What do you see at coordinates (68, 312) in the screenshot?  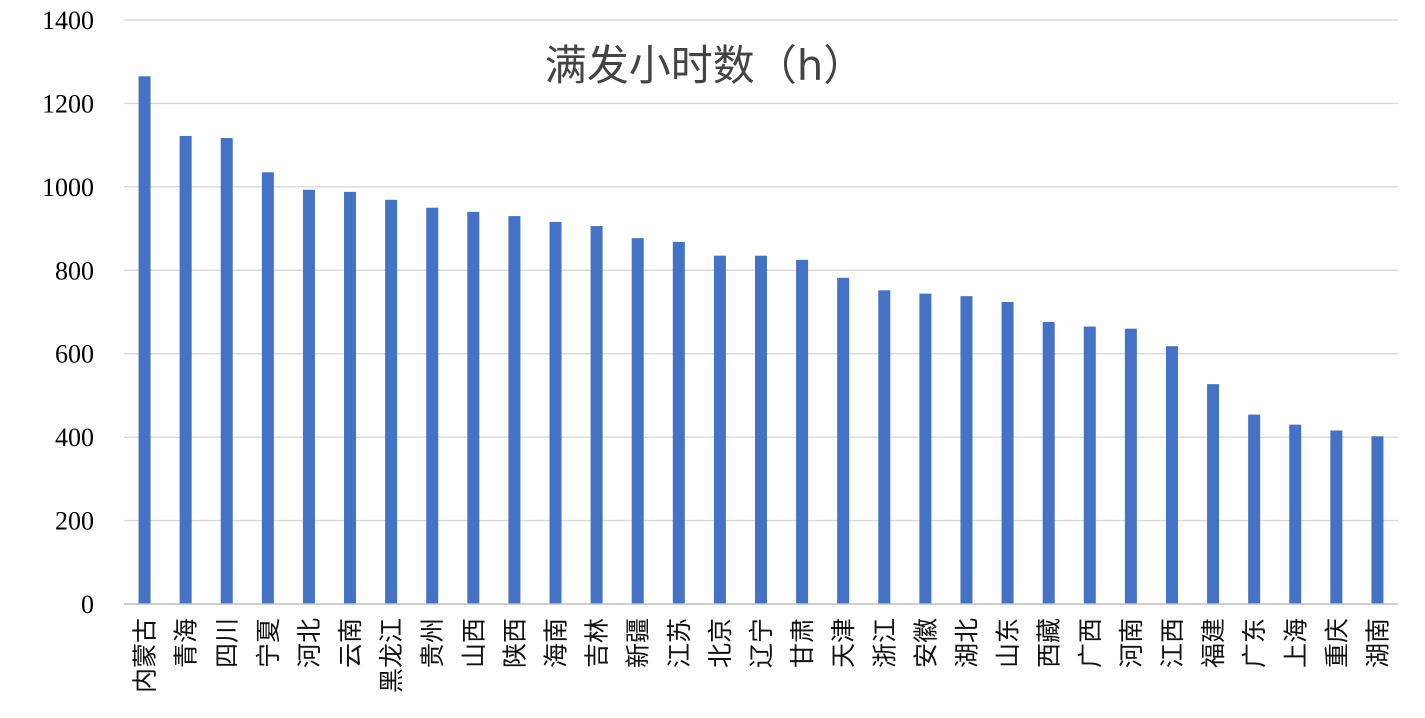 I see `y-axis-tick-labels: 0 200 400 600 800 1000 1200 1400` at bounding box center [68, 312].